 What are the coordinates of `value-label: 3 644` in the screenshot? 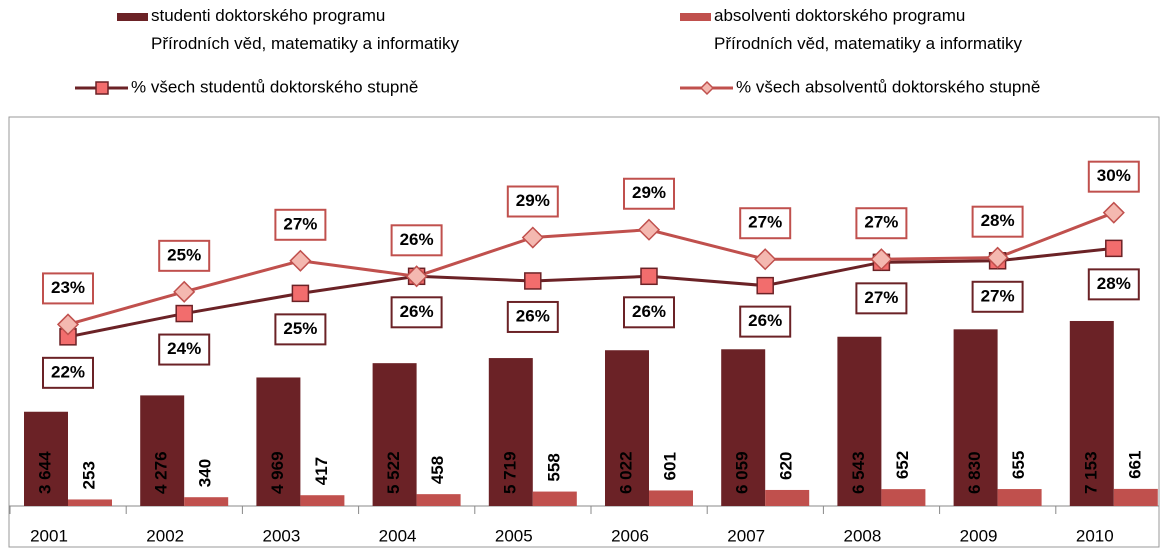 It's located at (44, 472).